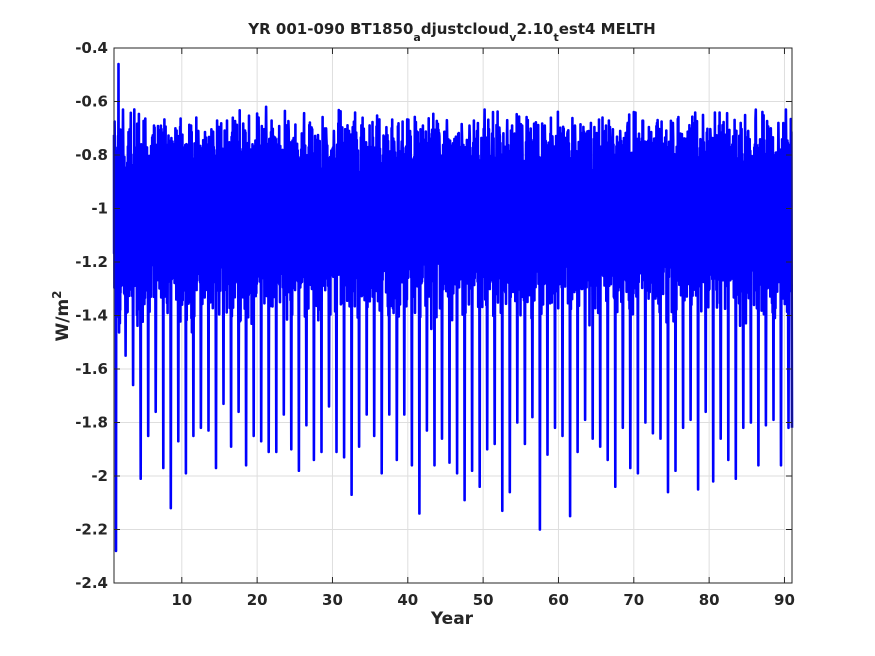 The width and height of the screenshot is (875, 656). Describe the element at coordinates (558, 600) in the screenshot. I see `x-tick-label: 60` at that location.